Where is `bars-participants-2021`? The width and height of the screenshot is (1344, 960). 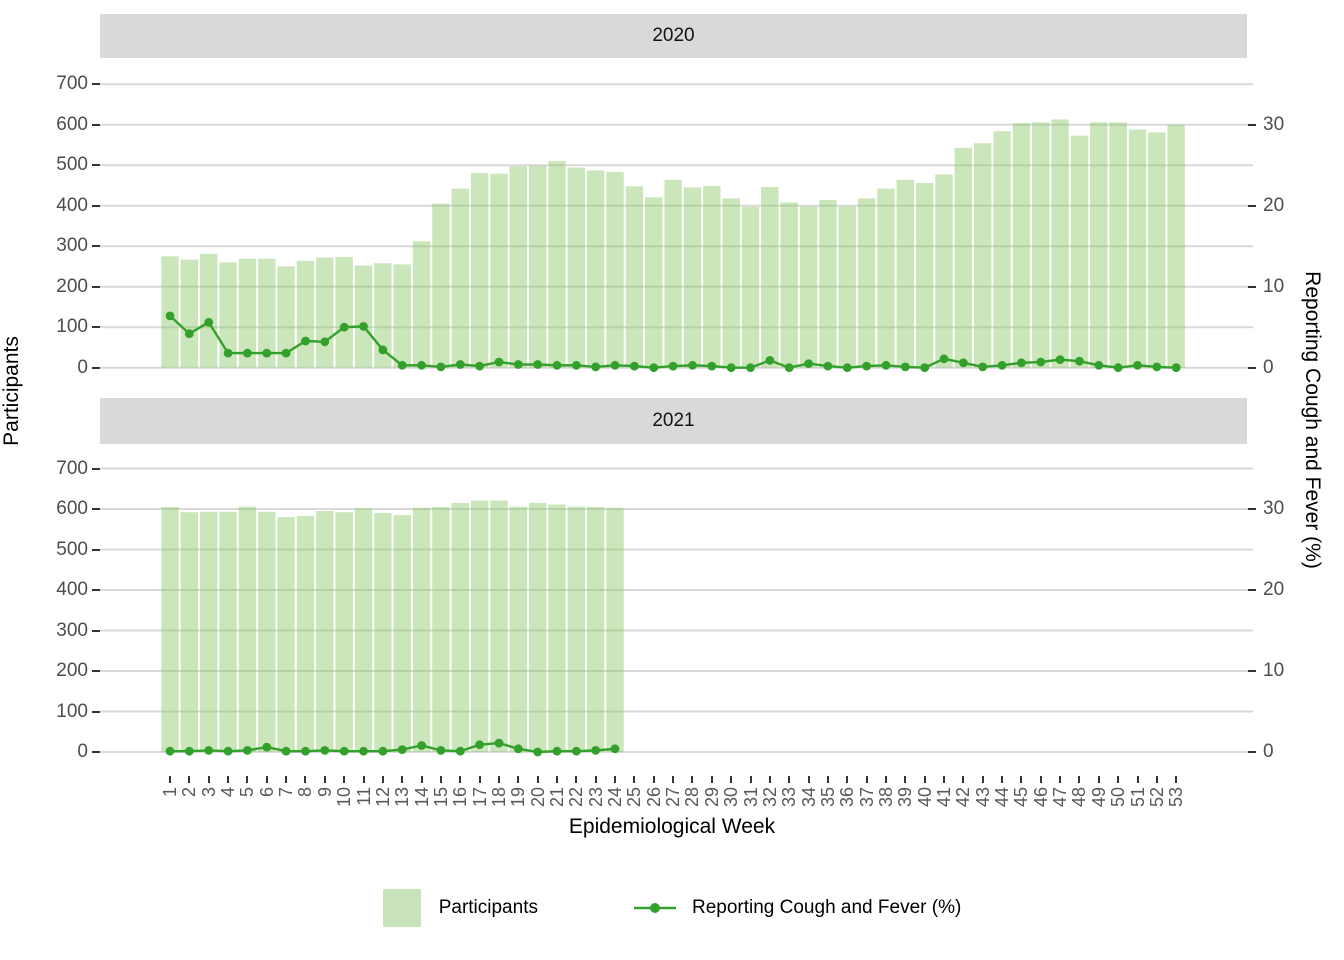 bars-participants-2021 is located at coordinates (392, 626).